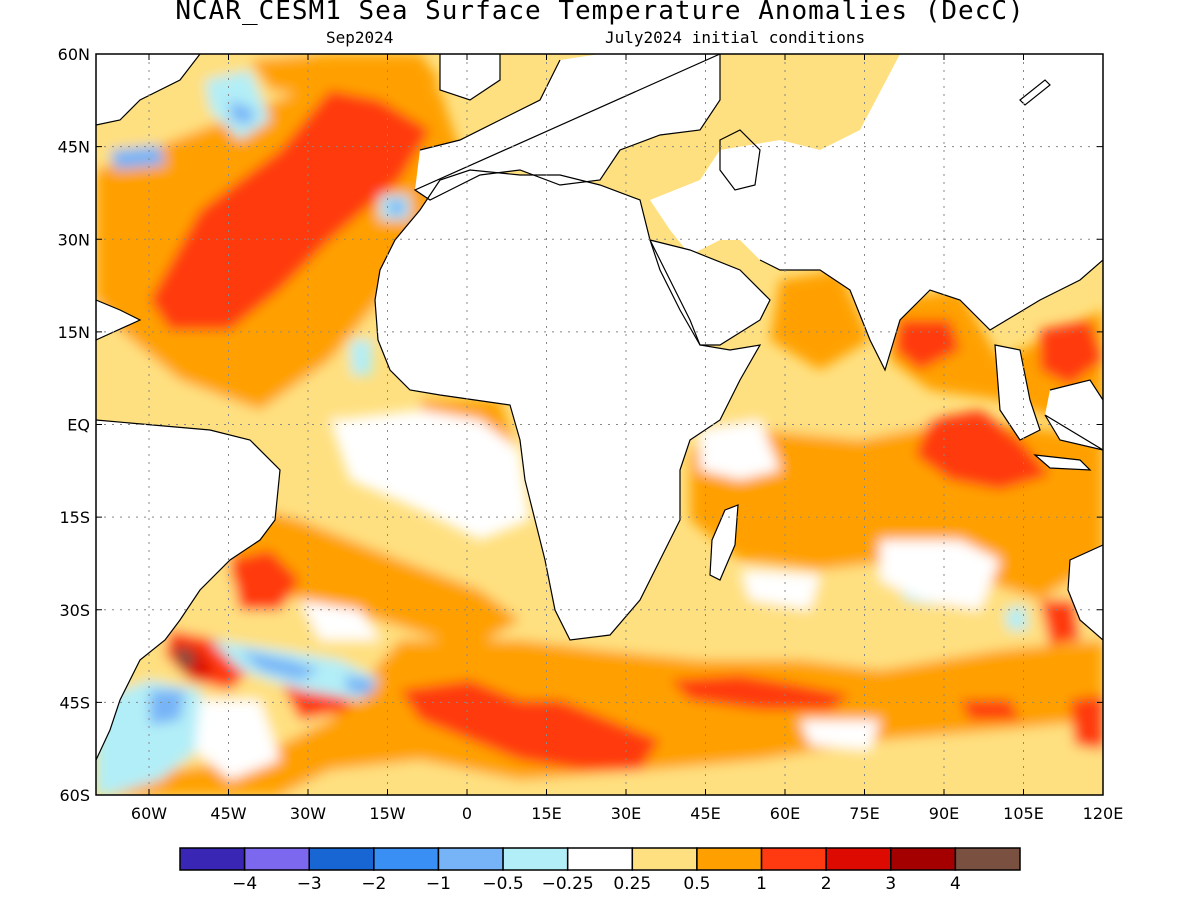 The width and height of the screenshot is (1200, 900). Describe the element at coordinates (149, 813) in the screenshot. I see `lon-label: 60W` at that location.